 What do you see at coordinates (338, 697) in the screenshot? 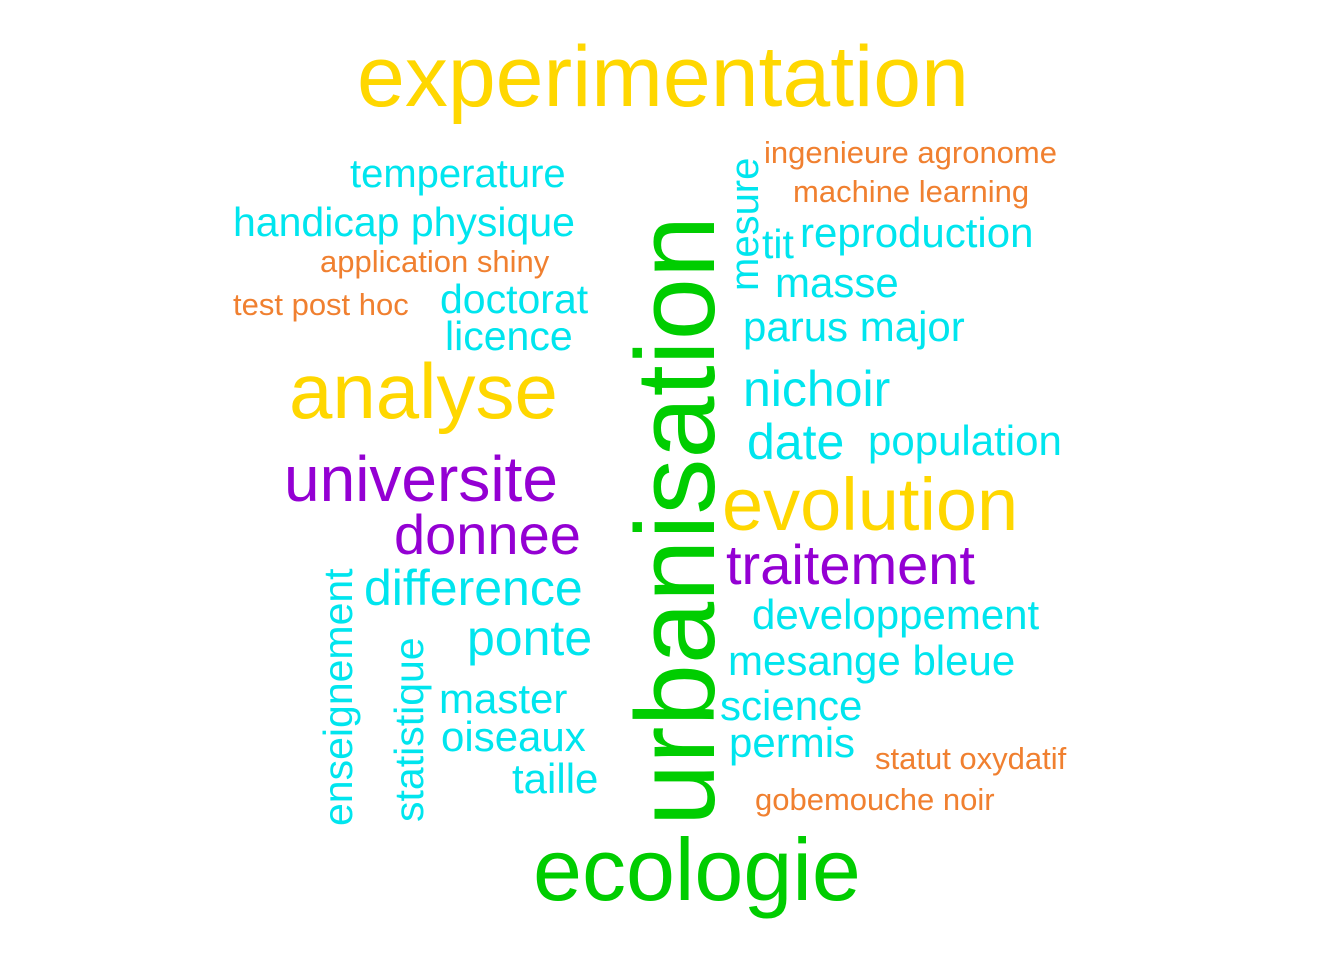
I see `word-enseignement: enseignement` at bounding box center [338, 697].